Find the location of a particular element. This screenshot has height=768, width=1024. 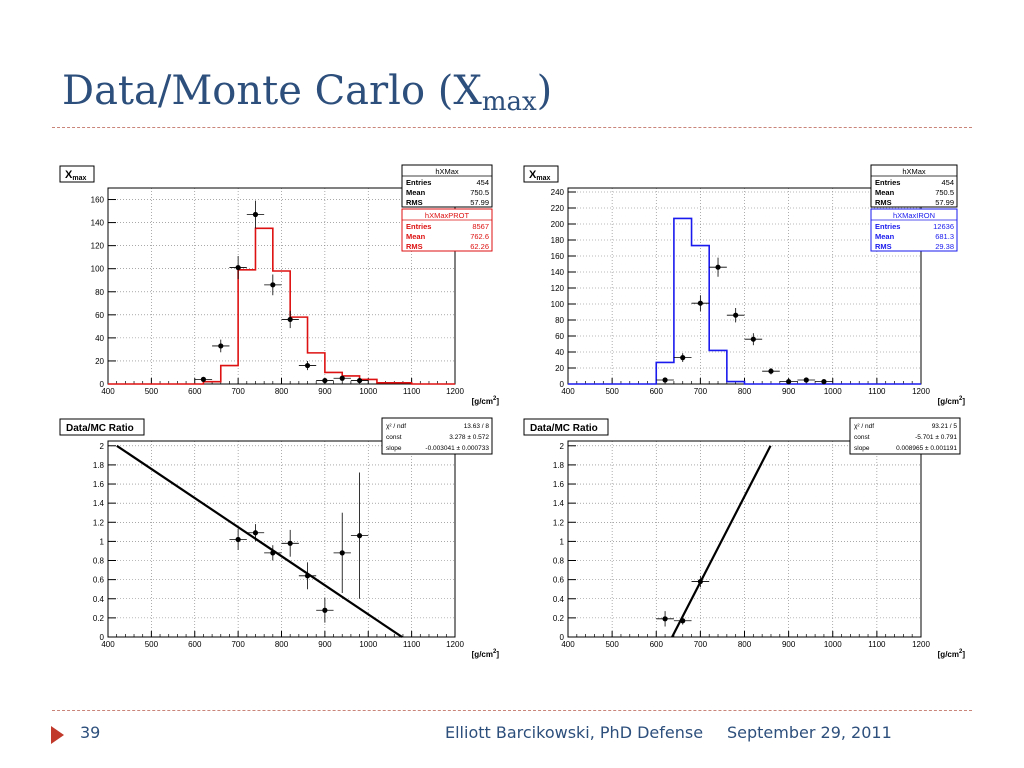

y-tick-label: 140 is located at coordinates (98, 223).